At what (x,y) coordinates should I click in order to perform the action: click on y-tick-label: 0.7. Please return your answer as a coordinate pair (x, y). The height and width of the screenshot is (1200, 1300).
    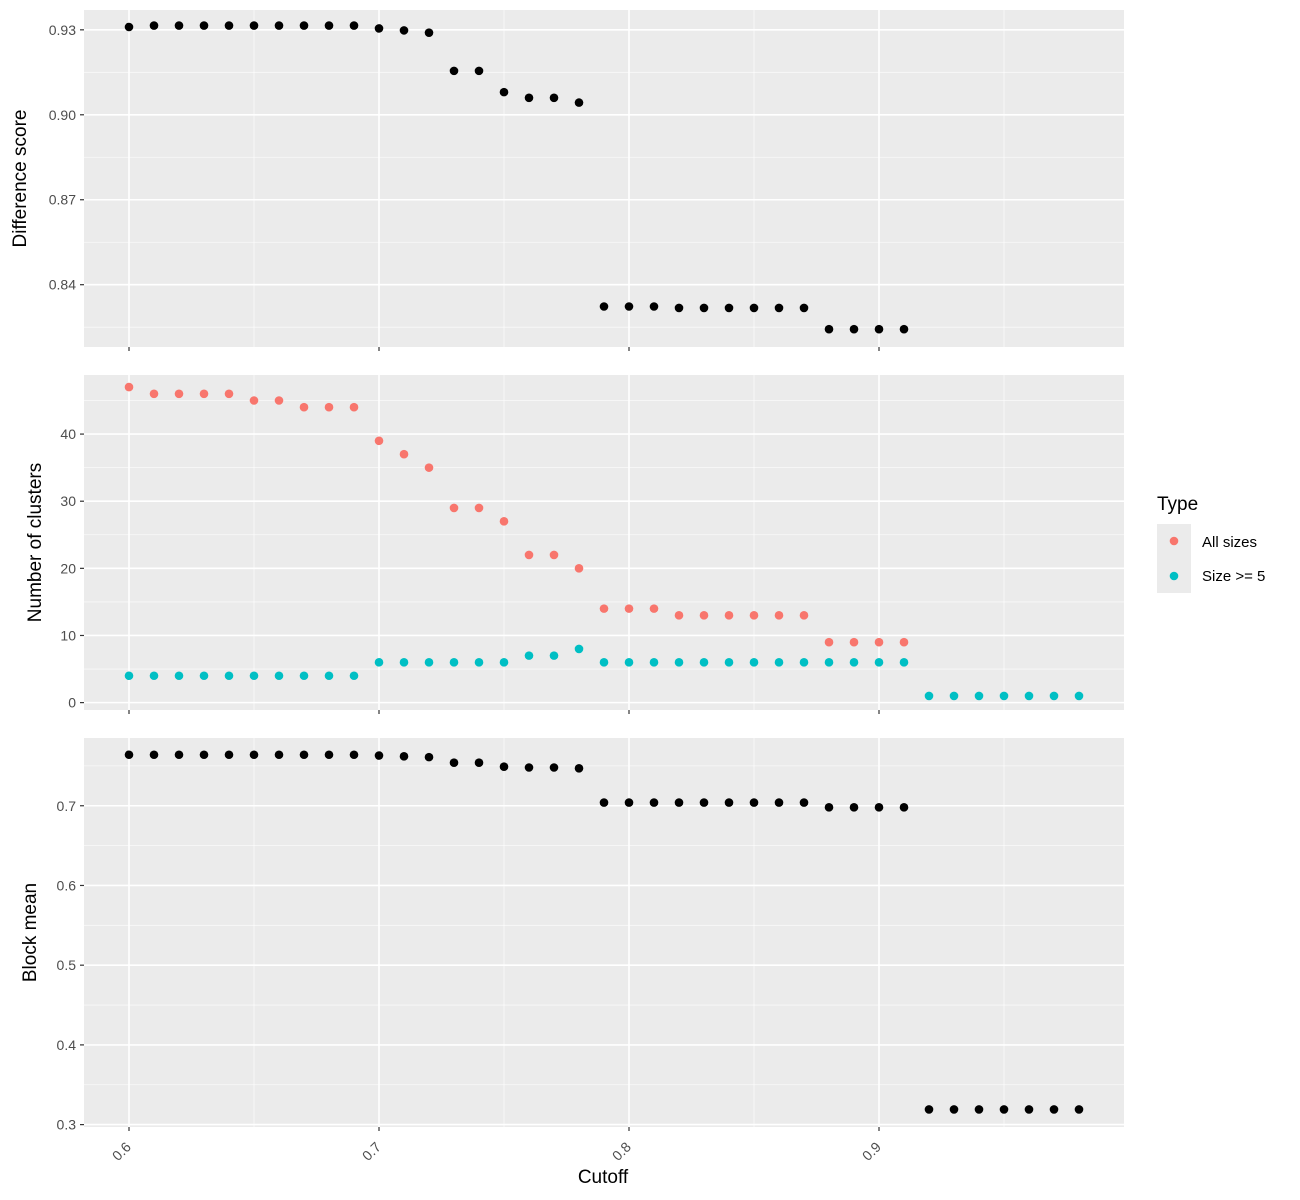
    Looking at the image, I should click on (67, 806).